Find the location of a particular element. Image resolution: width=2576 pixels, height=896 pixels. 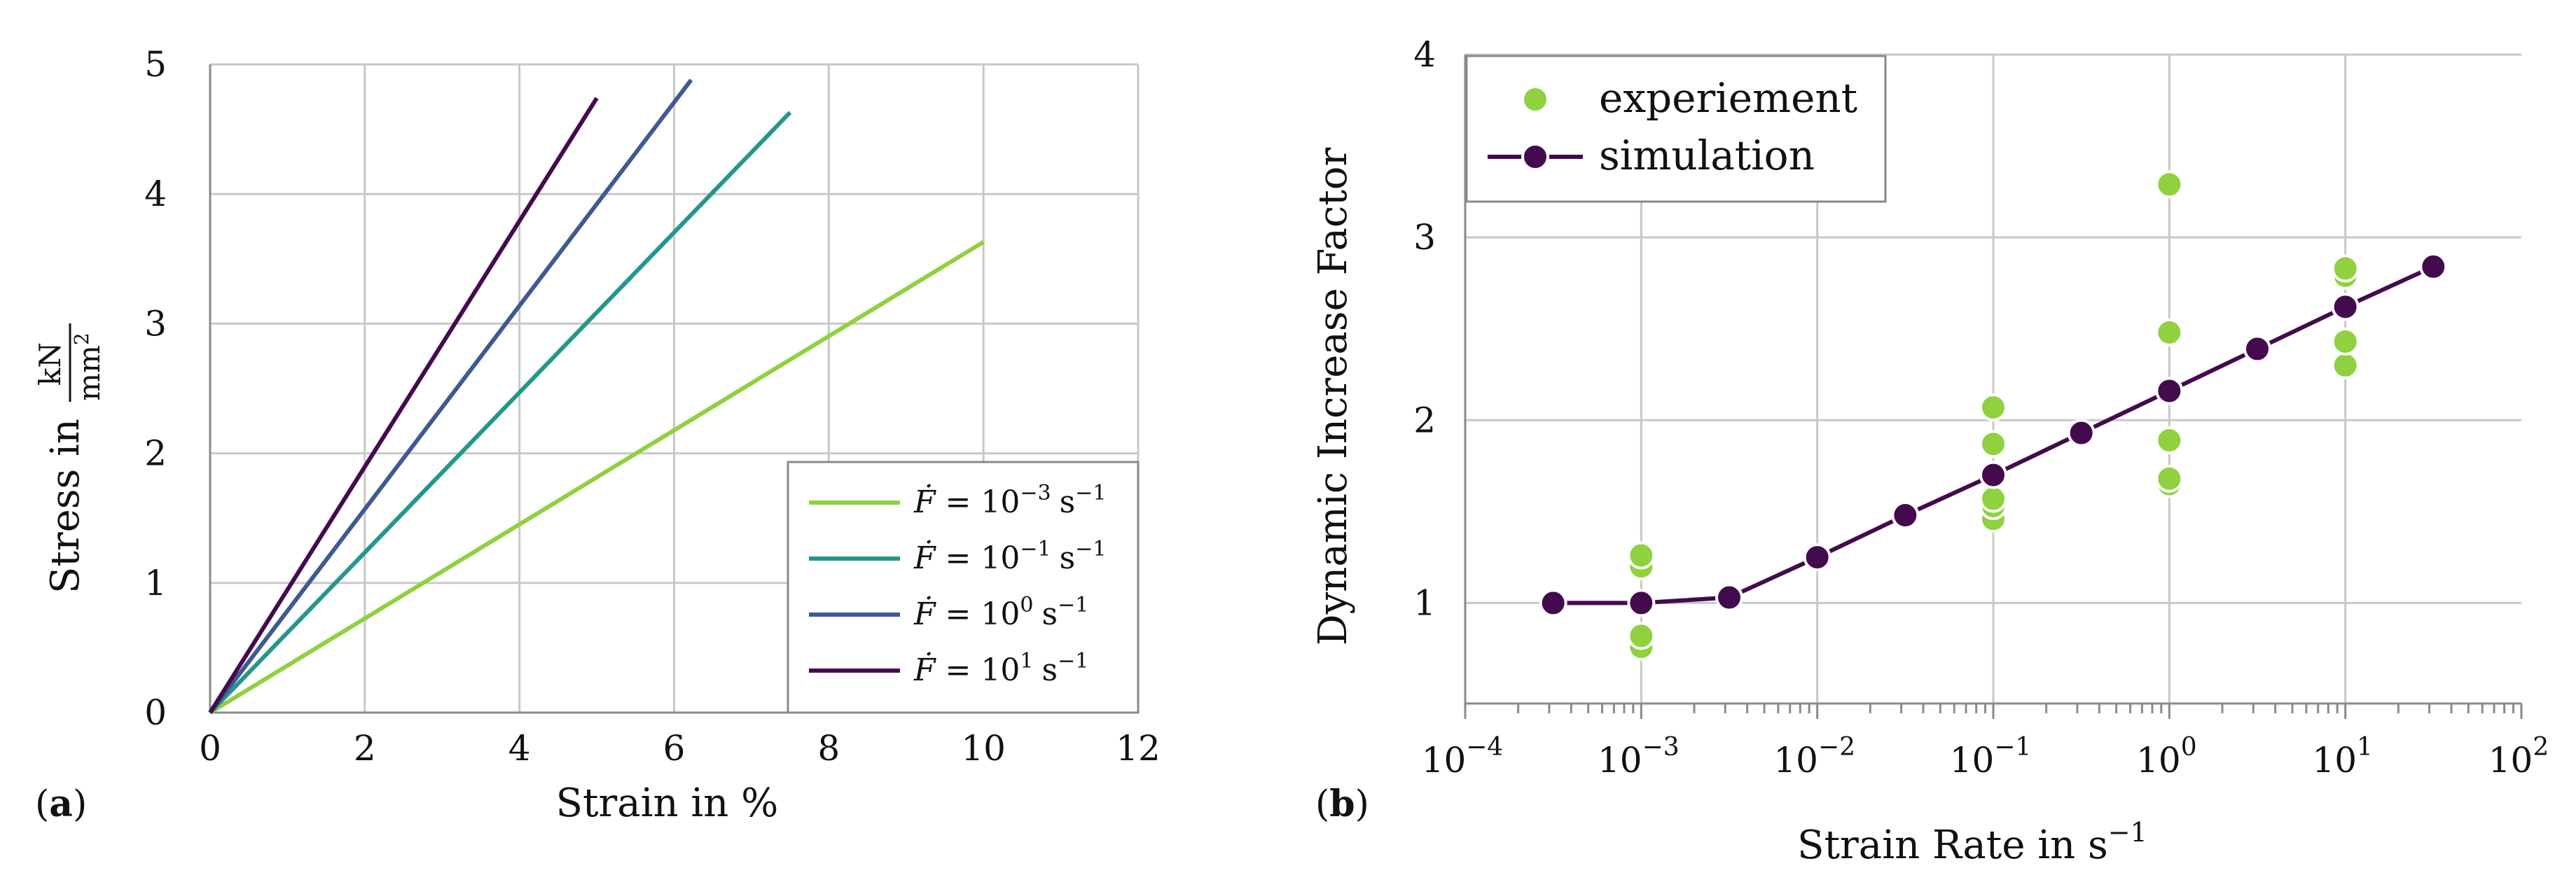

legend-swatch-experiment is located at coordinates (1535, 99).